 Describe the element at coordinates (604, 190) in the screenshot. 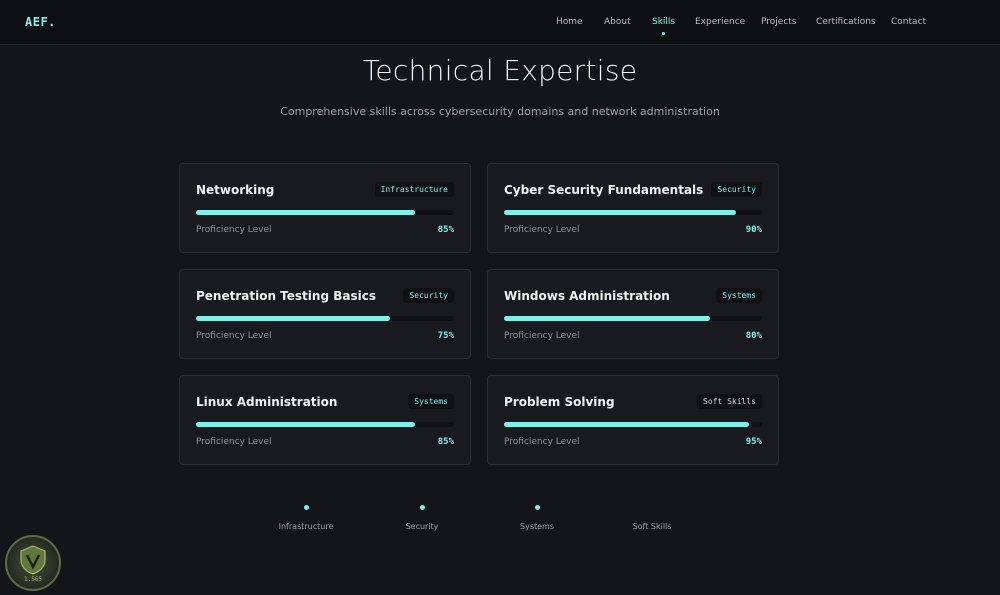

I see `skill-name: Cyber Security Fundamentals` at that location.